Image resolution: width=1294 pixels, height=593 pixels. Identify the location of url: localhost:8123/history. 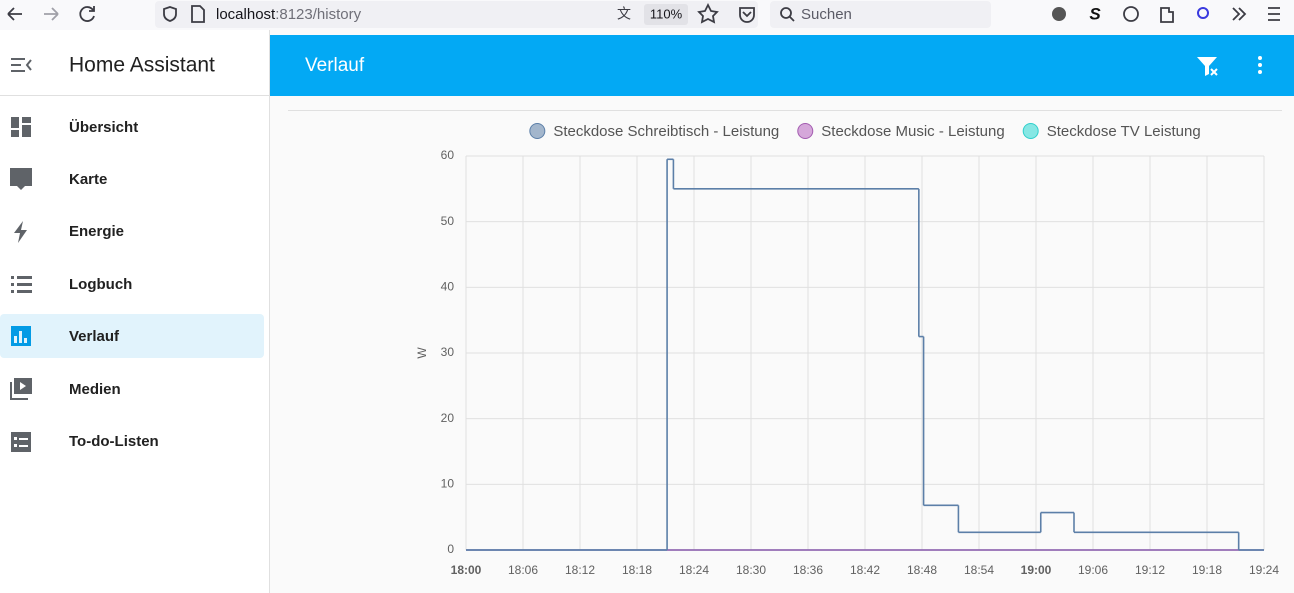
(289, 14).